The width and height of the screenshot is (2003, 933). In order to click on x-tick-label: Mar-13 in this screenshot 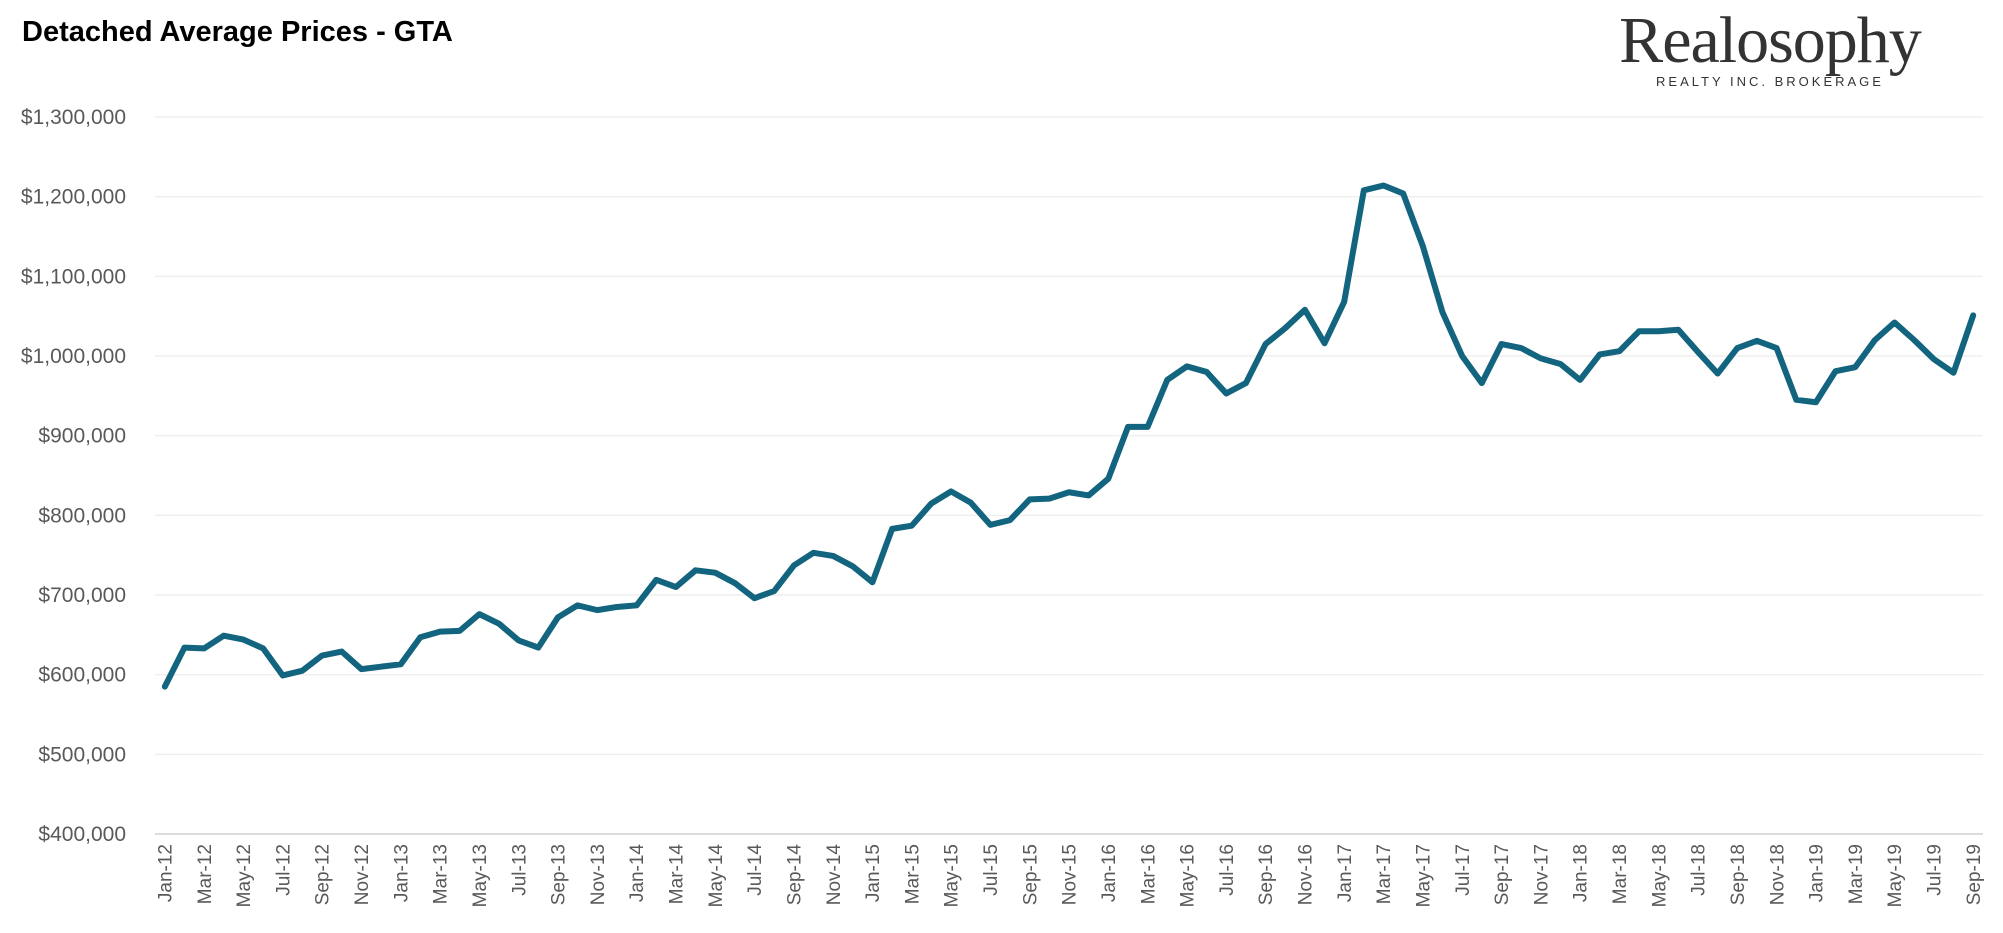, I will do `click(441, 874)`.